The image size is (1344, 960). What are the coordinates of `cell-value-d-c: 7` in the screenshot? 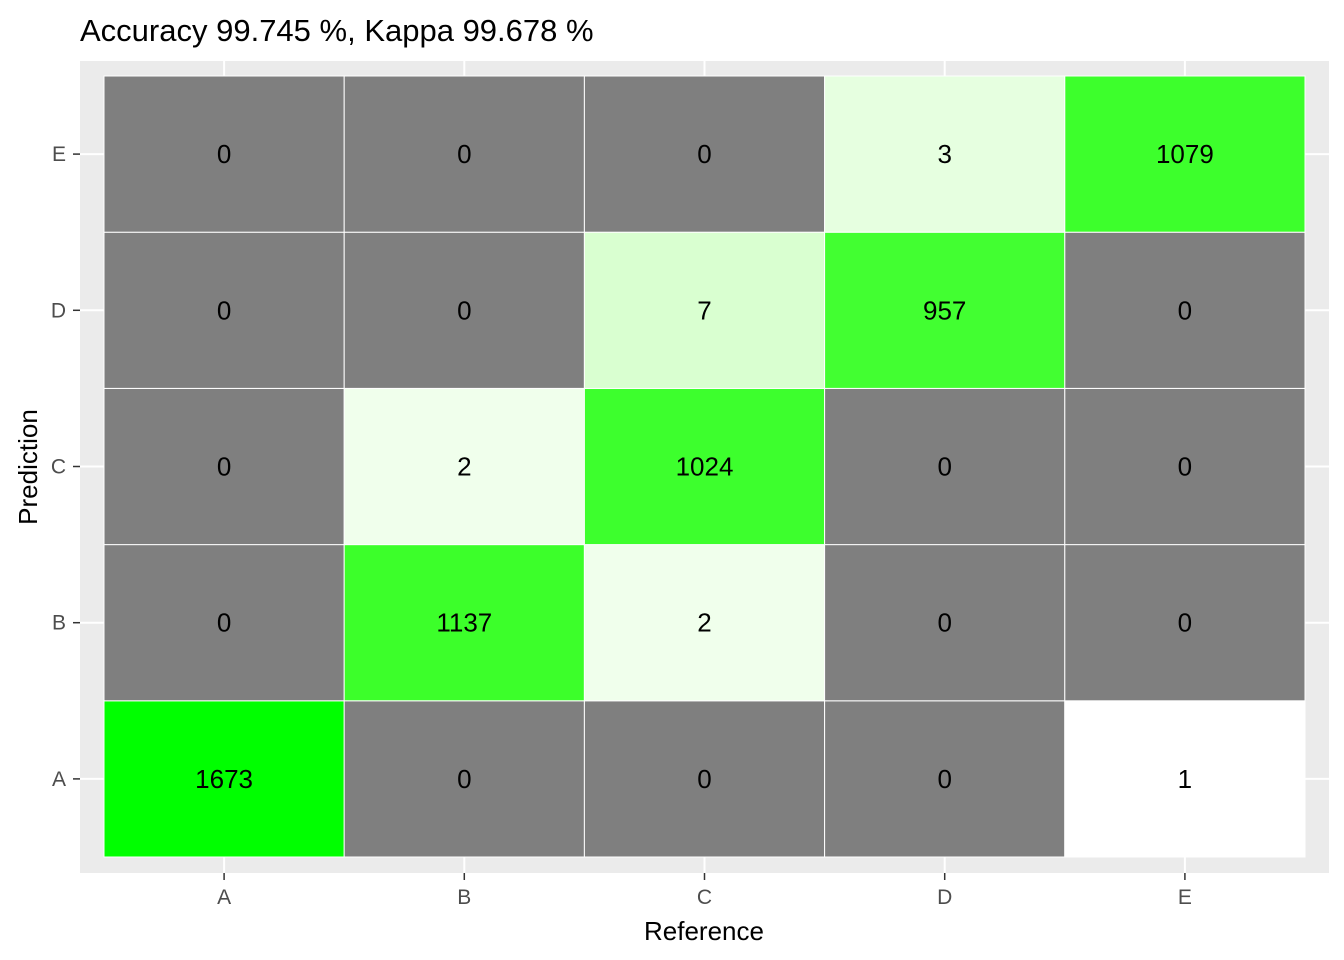 It's located at (704, 310).